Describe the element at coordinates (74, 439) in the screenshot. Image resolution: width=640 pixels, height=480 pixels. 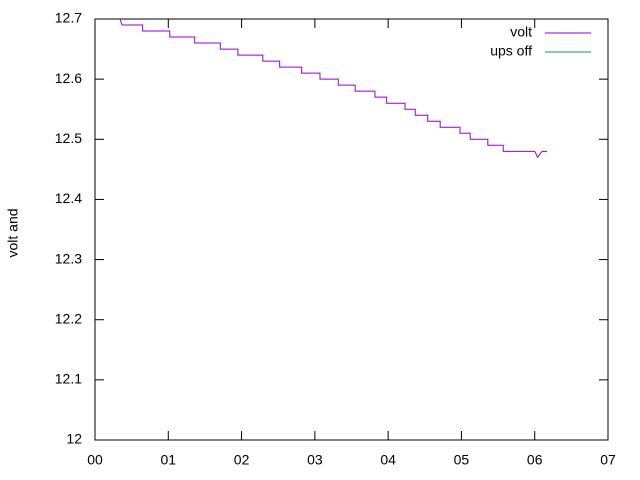
I see `y-tick-label: 12` at that location.